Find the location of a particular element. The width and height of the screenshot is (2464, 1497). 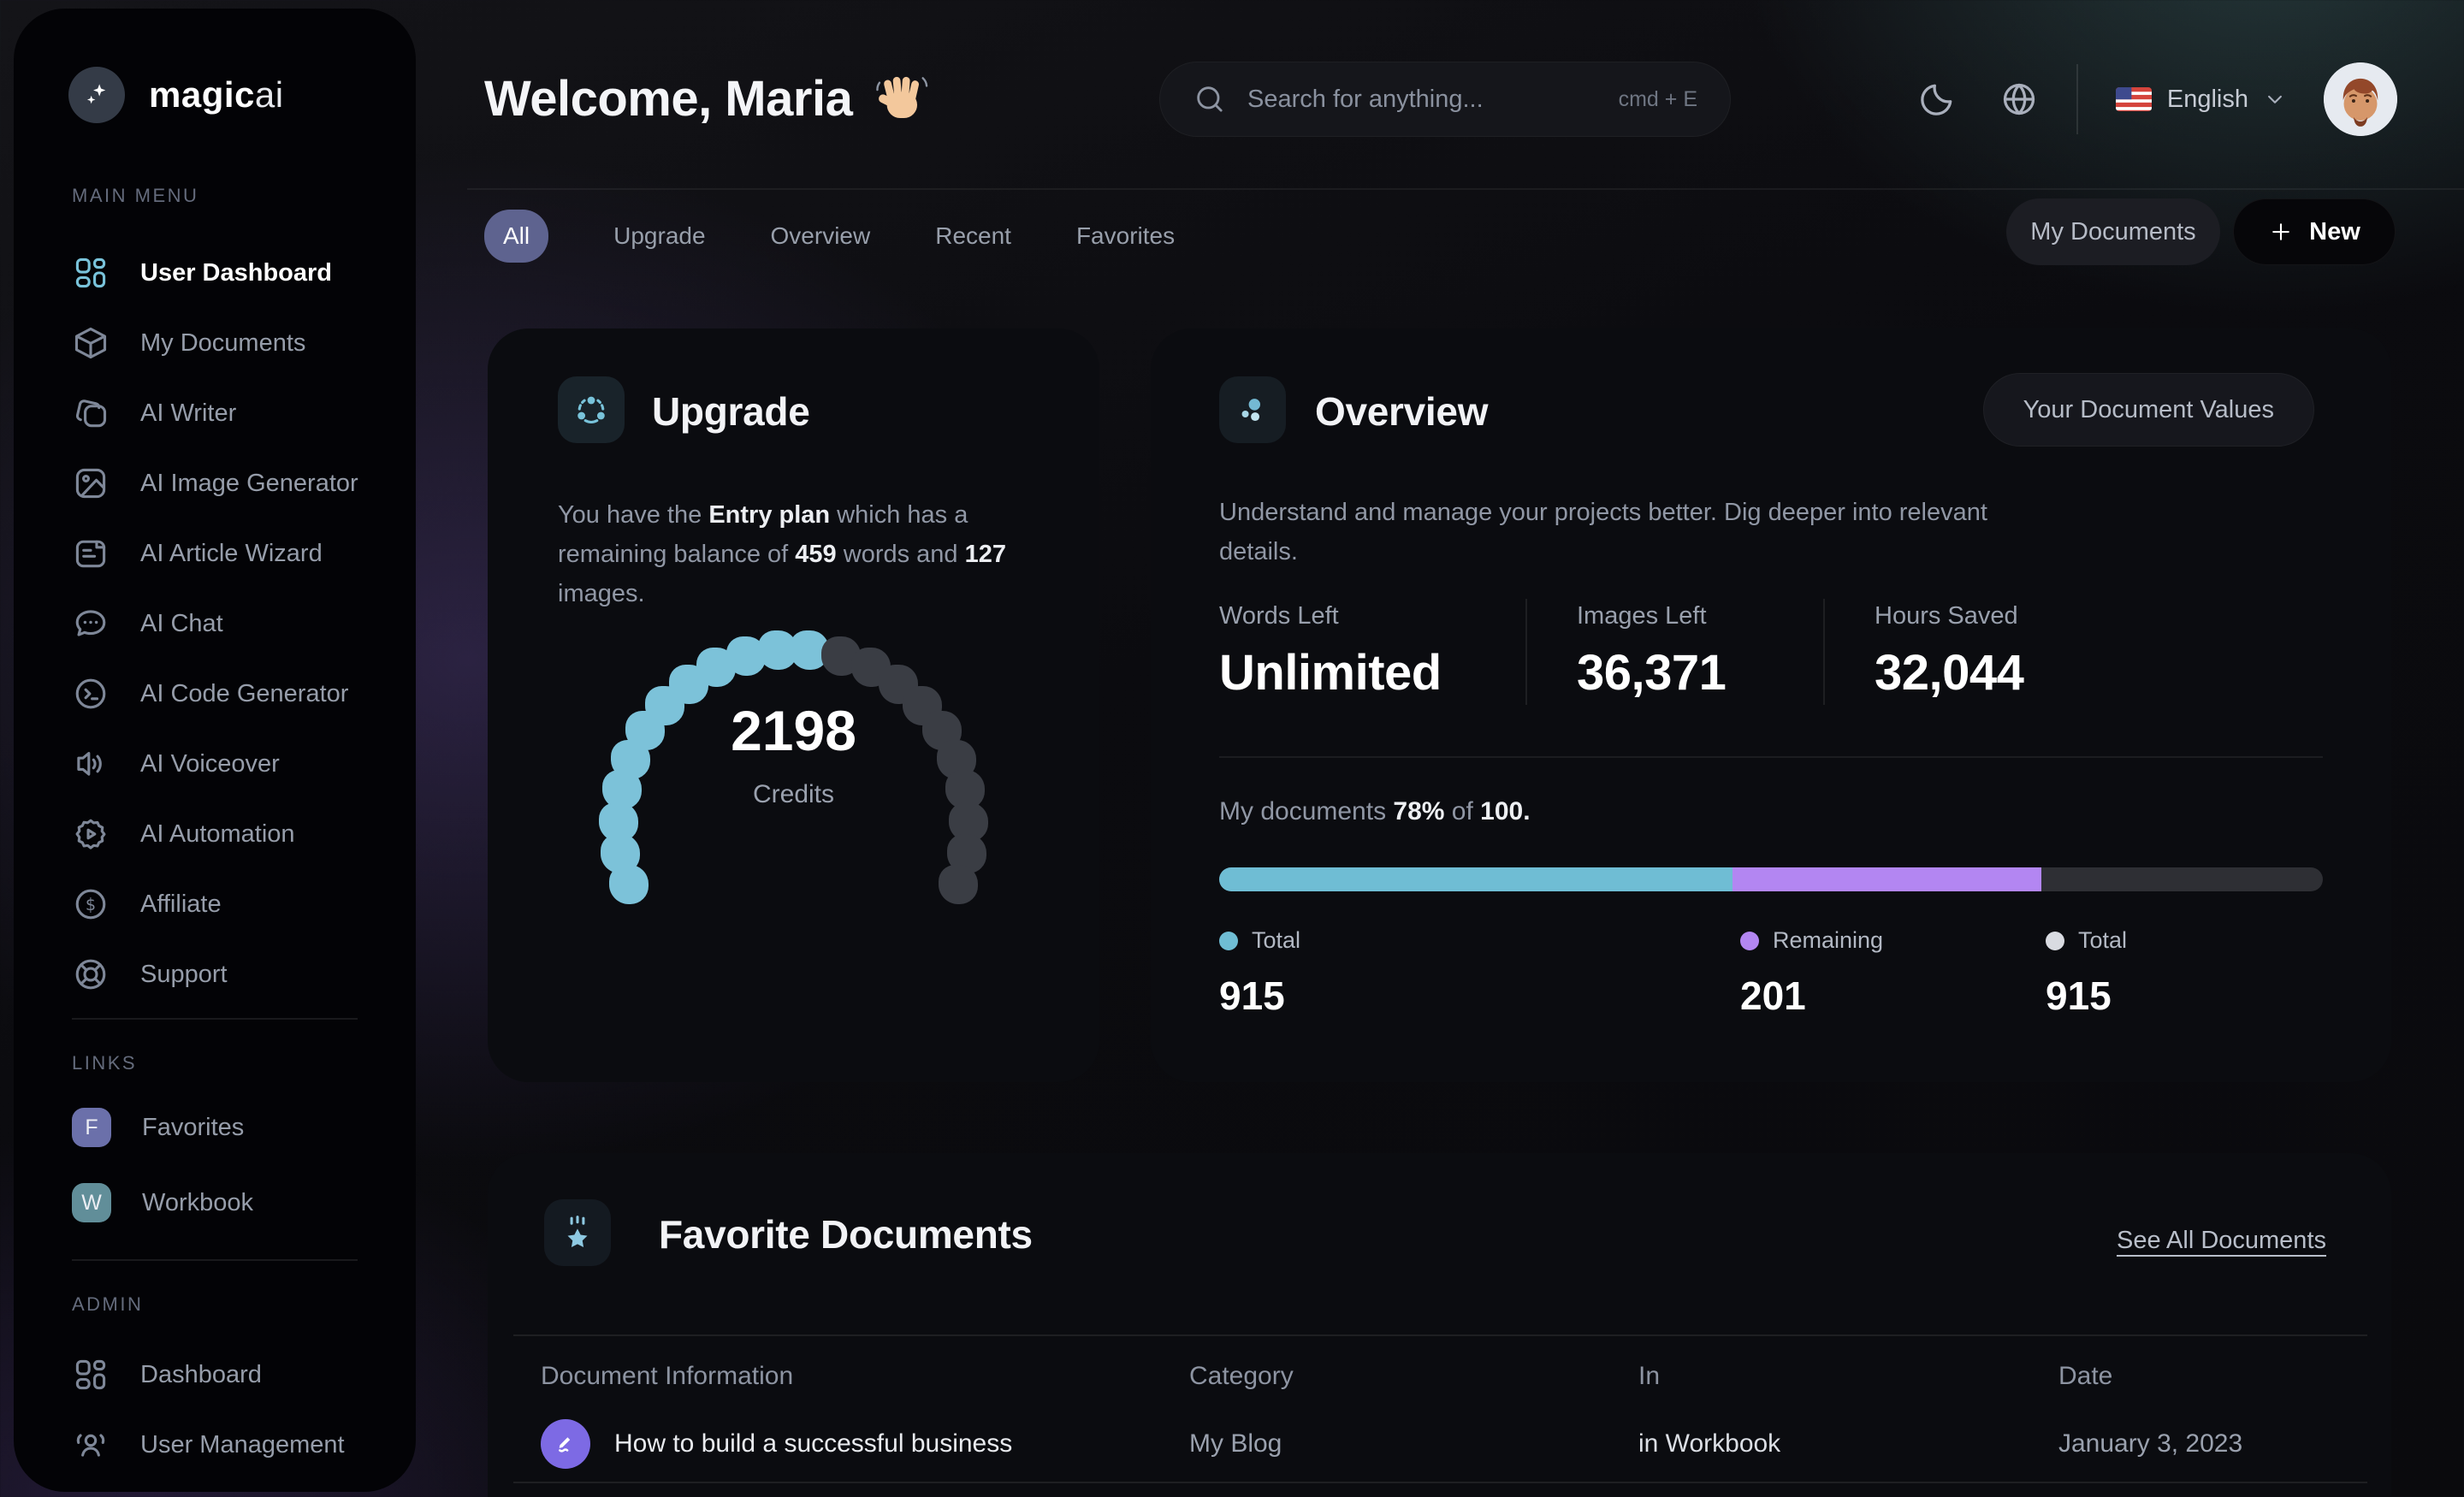

sidebar-item-ai-automation: AI Automation is located at coordinates (221, 834).